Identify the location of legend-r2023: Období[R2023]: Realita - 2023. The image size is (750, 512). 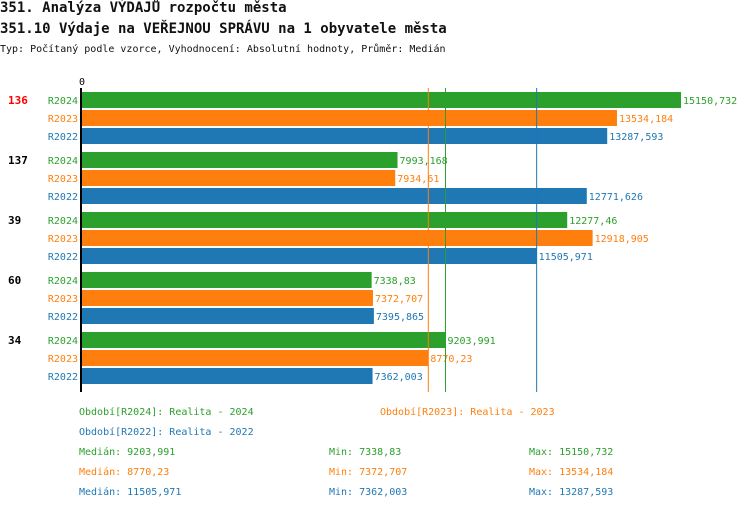
(467, 412).